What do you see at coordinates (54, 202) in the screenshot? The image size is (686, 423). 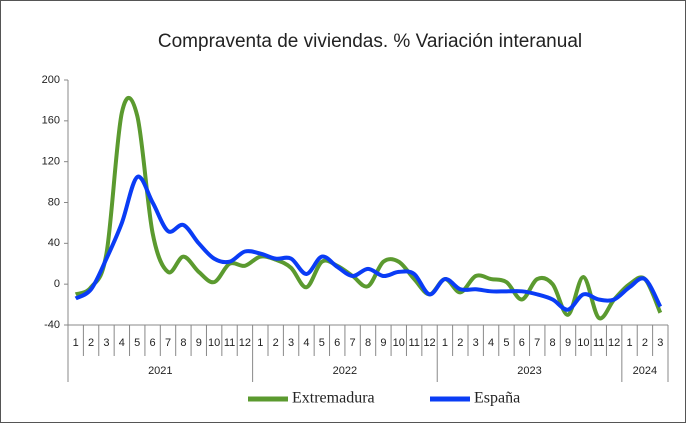 I see `y-tick-label: 80` at bounding box center [54, 202].